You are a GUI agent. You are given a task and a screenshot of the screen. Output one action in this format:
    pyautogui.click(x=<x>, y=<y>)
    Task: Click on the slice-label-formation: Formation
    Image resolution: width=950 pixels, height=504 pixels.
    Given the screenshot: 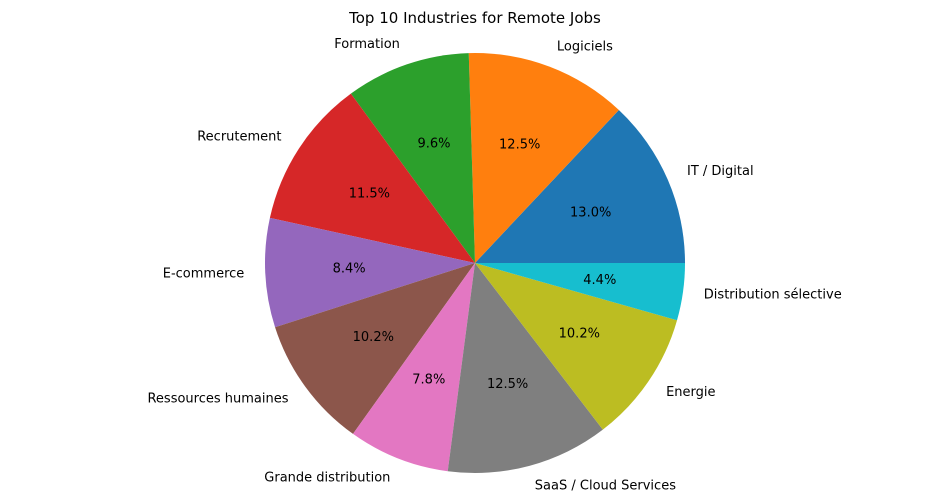 What is the action you would take?
    pyautogui.click(x=367, y=44)
    